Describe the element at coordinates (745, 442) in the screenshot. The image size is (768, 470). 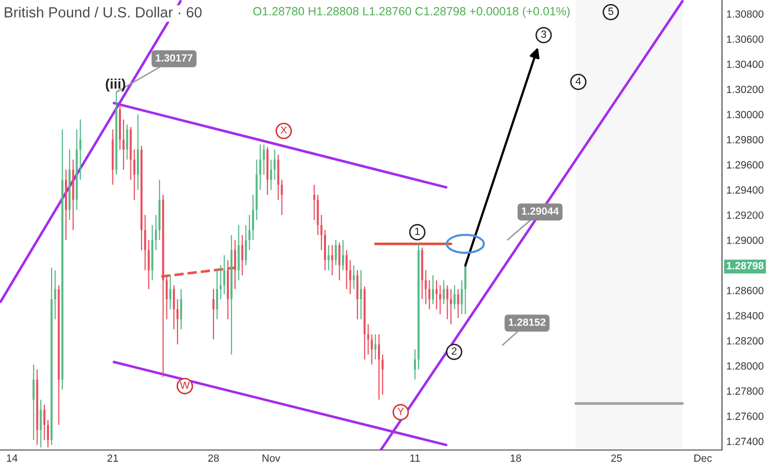
I see `y-tick-label: 1.27400` at that location.